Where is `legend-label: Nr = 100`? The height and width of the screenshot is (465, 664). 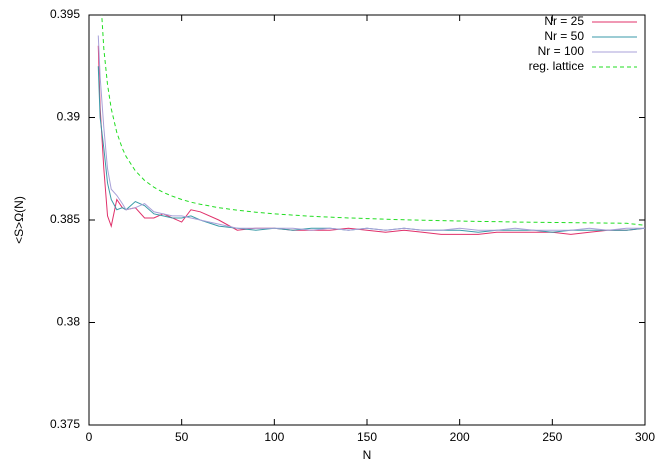 legend-label: Nr = 100 is located at coordinates (561, 51).